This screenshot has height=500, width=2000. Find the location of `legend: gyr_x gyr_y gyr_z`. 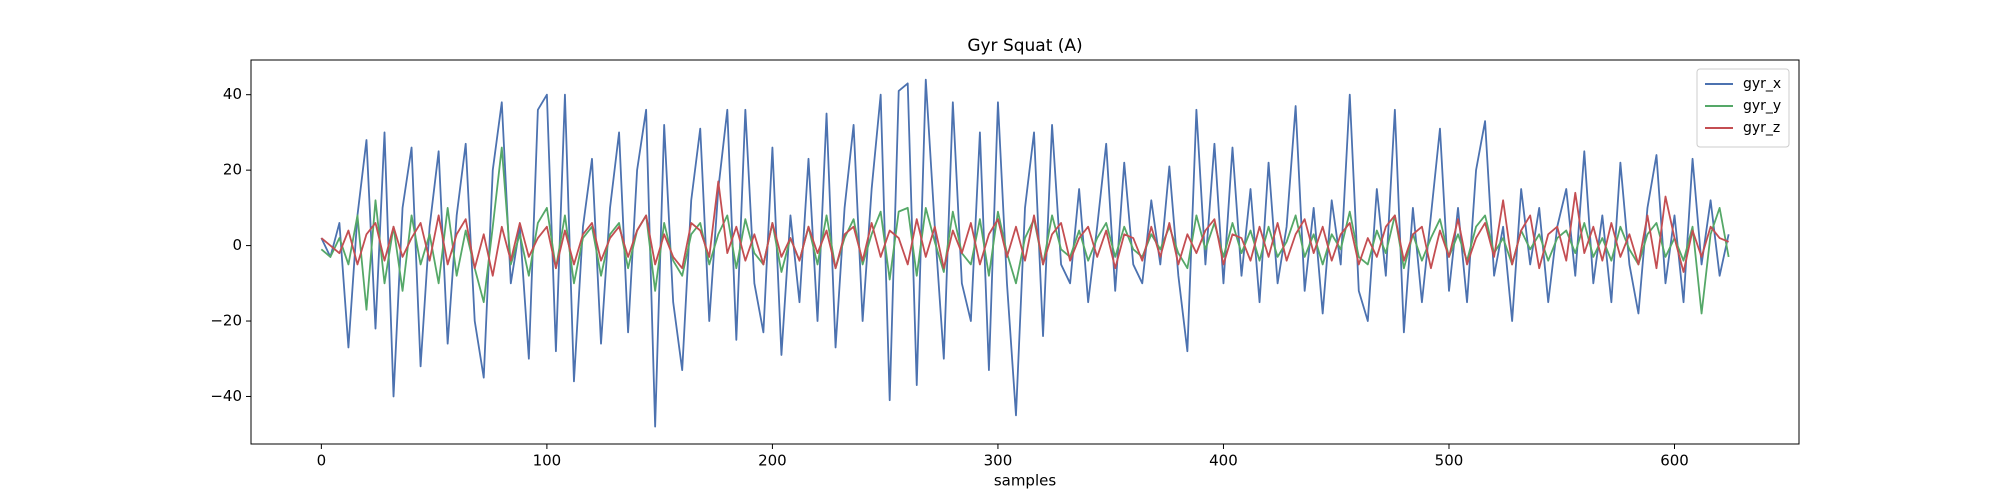

legend: gyr_x gyr_y gyr_z is located at coordinates (1743, 108).